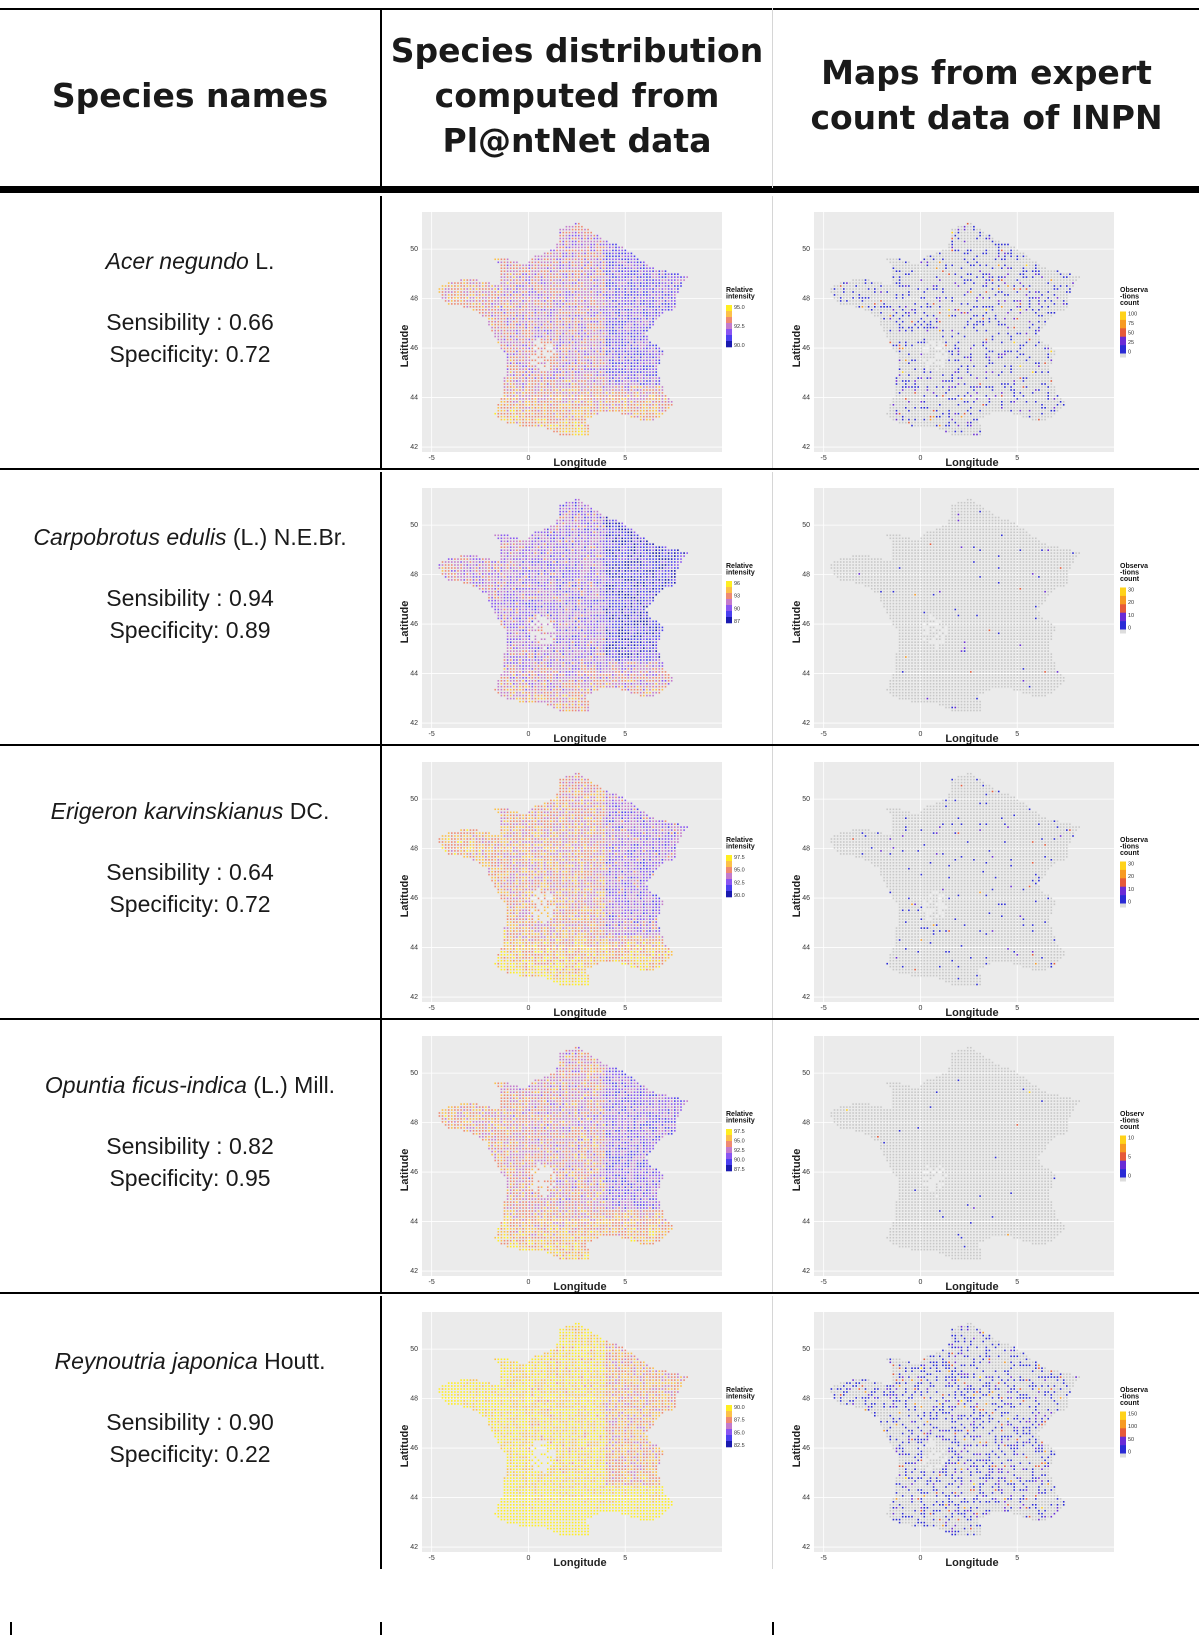 The image size is (1199, 1635). Describe the element at coordinates (286, 537) in the screenshot. I see `species-name-author: (L.) N.E.Br.` at that location.